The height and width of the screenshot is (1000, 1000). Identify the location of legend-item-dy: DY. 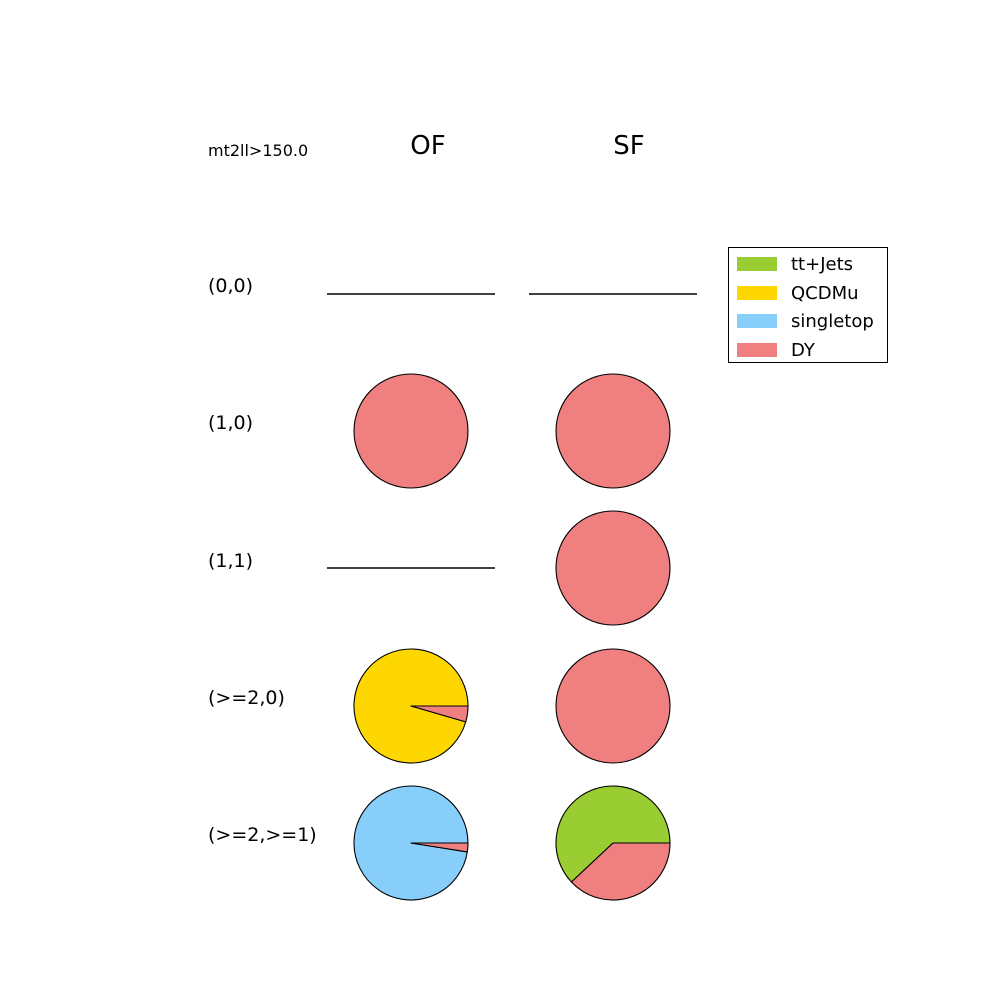
(776, 350).